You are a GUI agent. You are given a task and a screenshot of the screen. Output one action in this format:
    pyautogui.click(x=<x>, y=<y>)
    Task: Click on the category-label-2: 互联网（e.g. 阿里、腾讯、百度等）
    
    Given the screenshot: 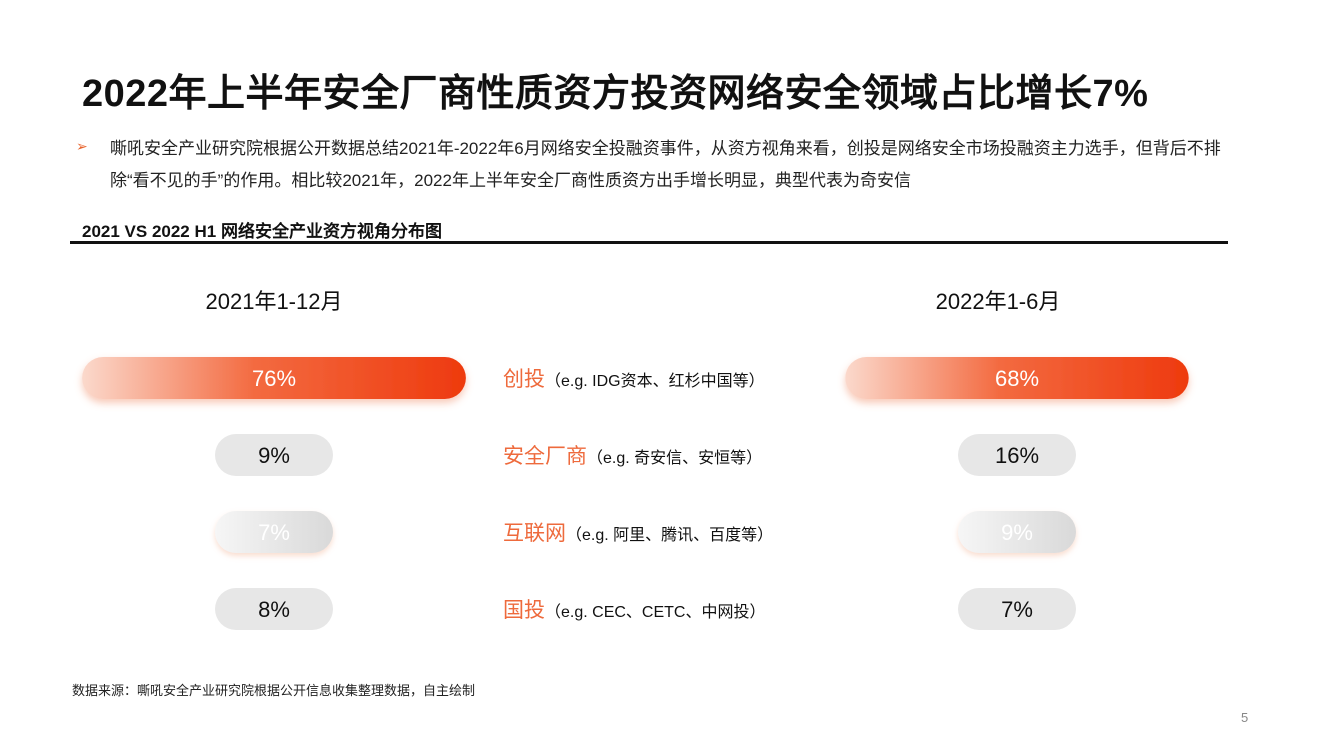 What is the action you would take?
    pyautogui.click(x=638, y=533)
    